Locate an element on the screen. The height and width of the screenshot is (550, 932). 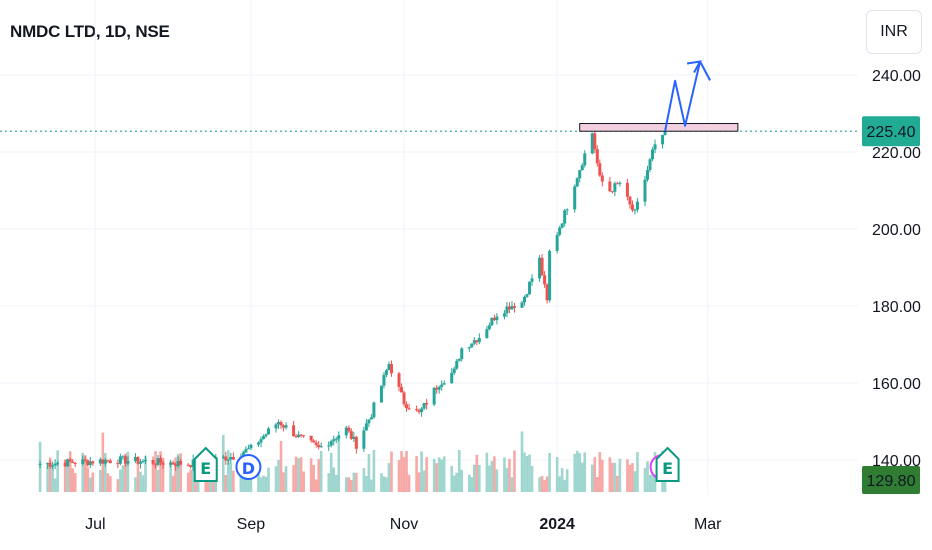
last-volume-badge is located at coordinates (891, 480).